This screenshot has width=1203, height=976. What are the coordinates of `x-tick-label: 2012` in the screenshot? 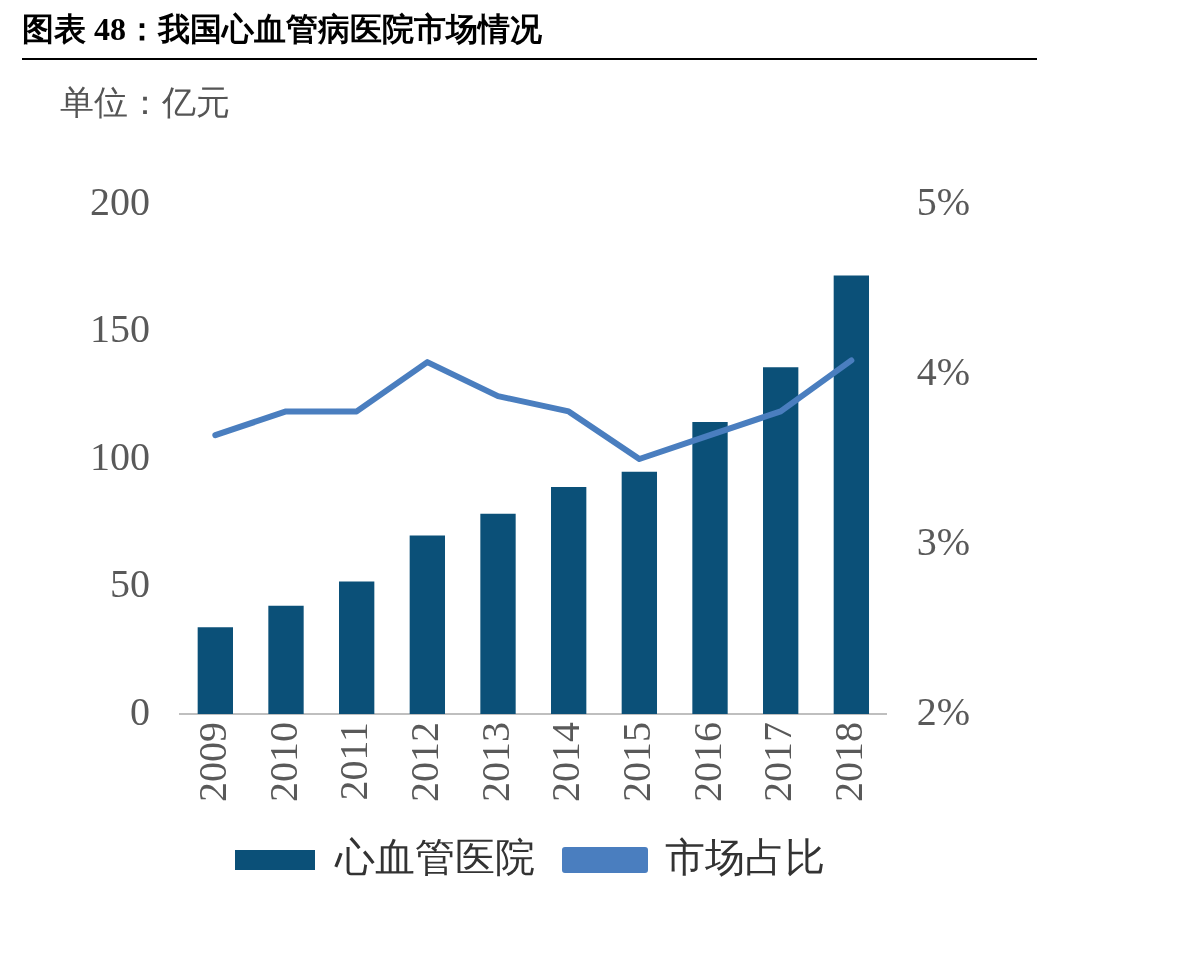 It's located at (424, 762).